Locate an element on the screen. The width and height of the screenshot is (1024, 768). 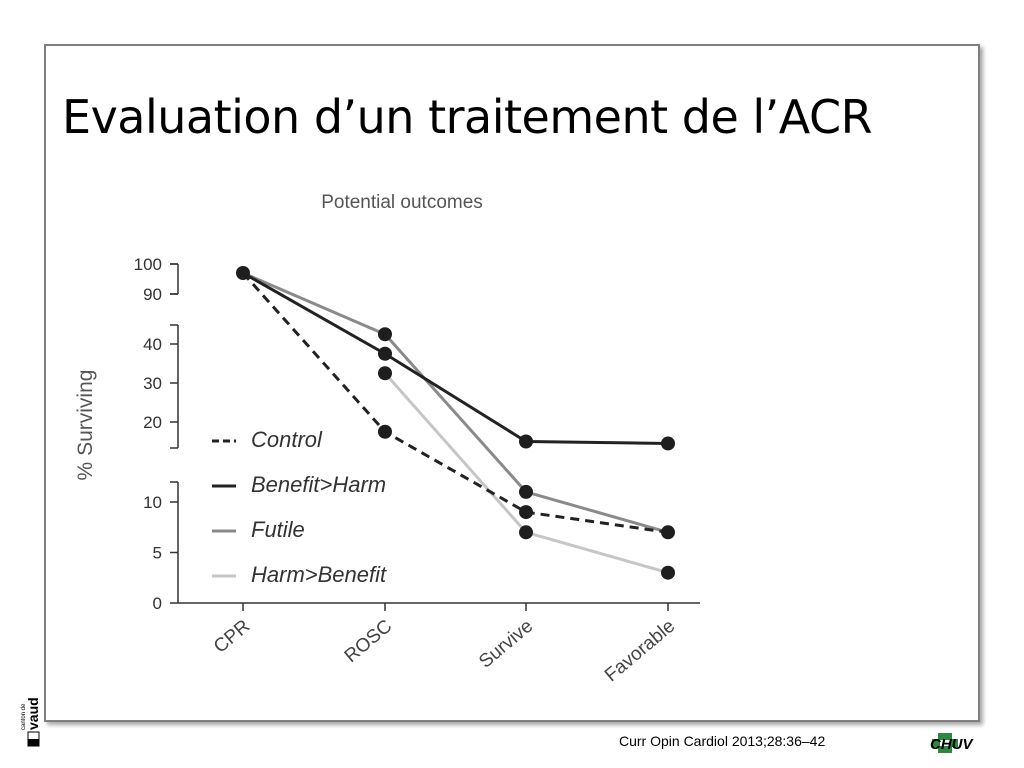
svg-text: vaud is located at coordinates (33, 713).